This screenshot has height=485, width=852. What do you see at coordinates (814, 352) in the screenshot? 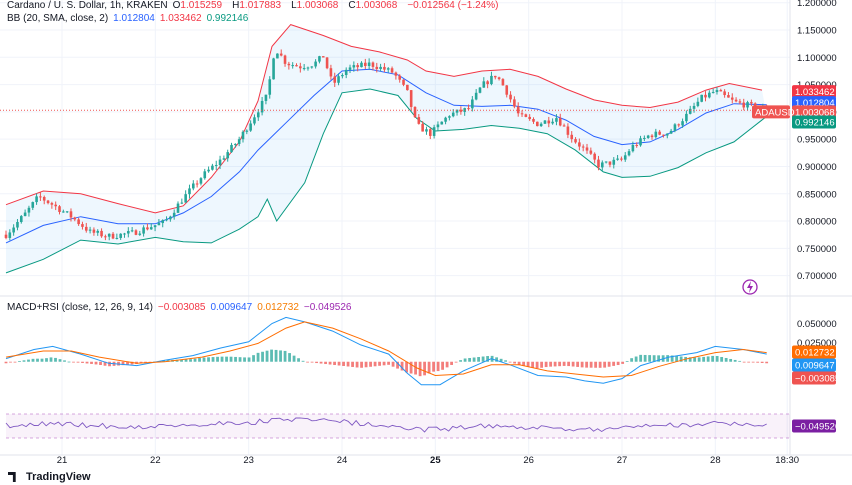
I see `macd-signal-badge: 0.012732` at bounding box center [814, 352].